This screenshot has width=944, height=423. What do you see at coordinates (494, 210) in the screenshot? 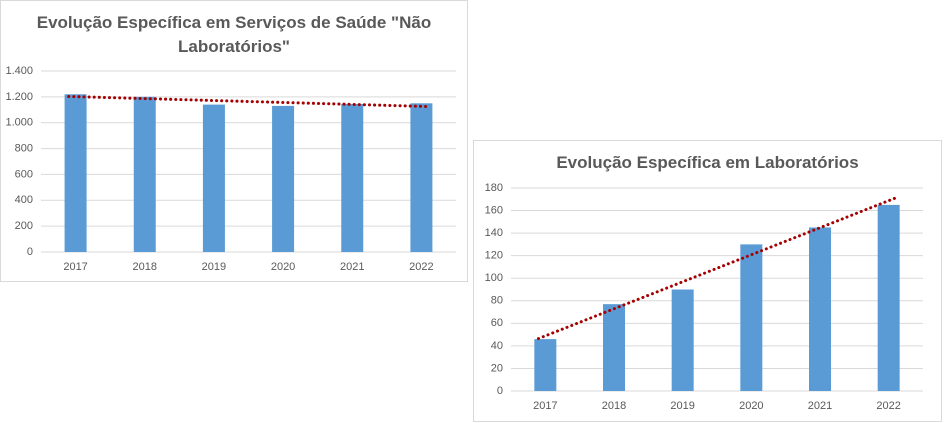
I see `y-tick-label: 160` at bounding box center [494, 210].